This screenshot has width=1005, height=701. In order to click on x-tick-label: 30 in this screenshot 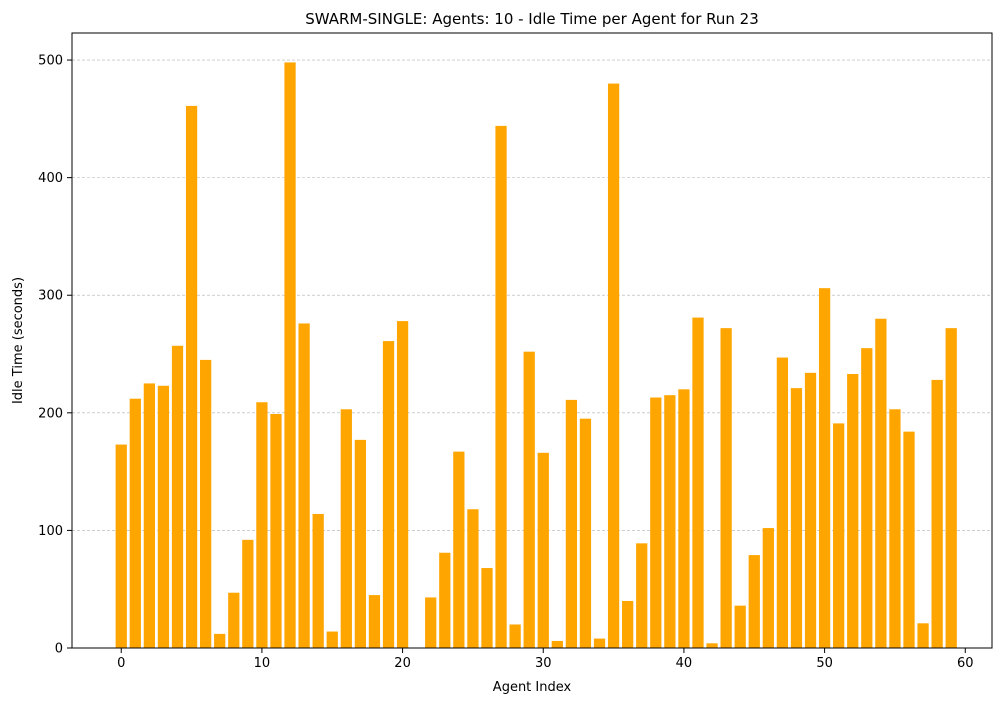, I will do `click(543, 663)`.